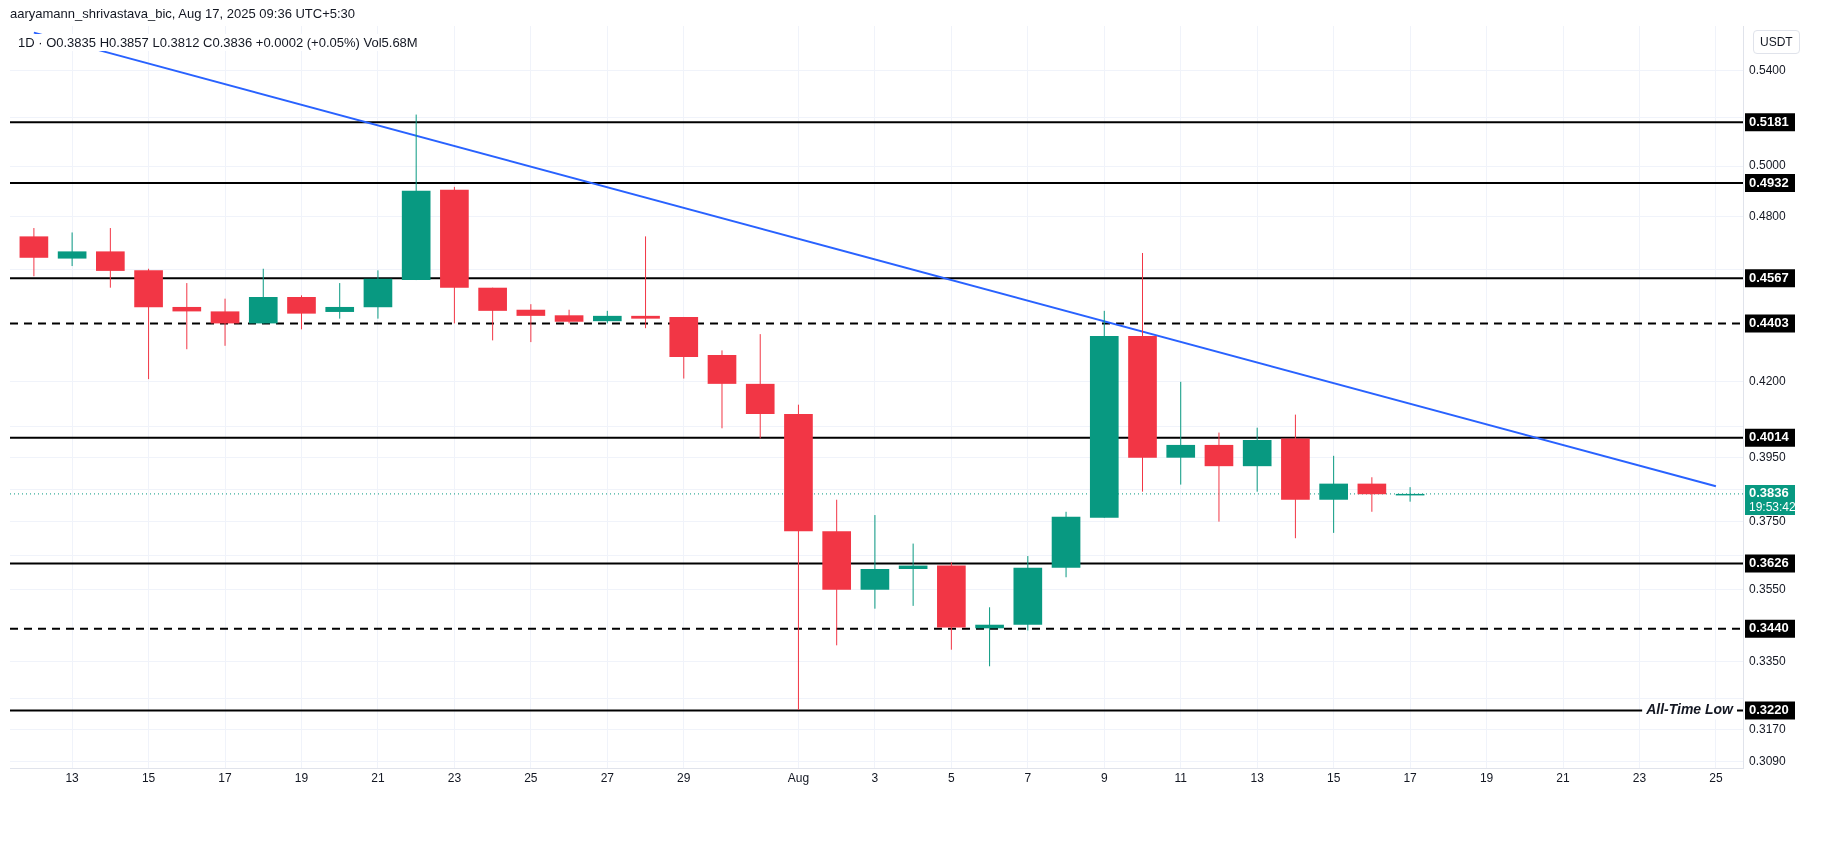  Describe the element at coordinates (1768, 729) in the screenshot. I see `y-tick-label: 0.3170` at that location.